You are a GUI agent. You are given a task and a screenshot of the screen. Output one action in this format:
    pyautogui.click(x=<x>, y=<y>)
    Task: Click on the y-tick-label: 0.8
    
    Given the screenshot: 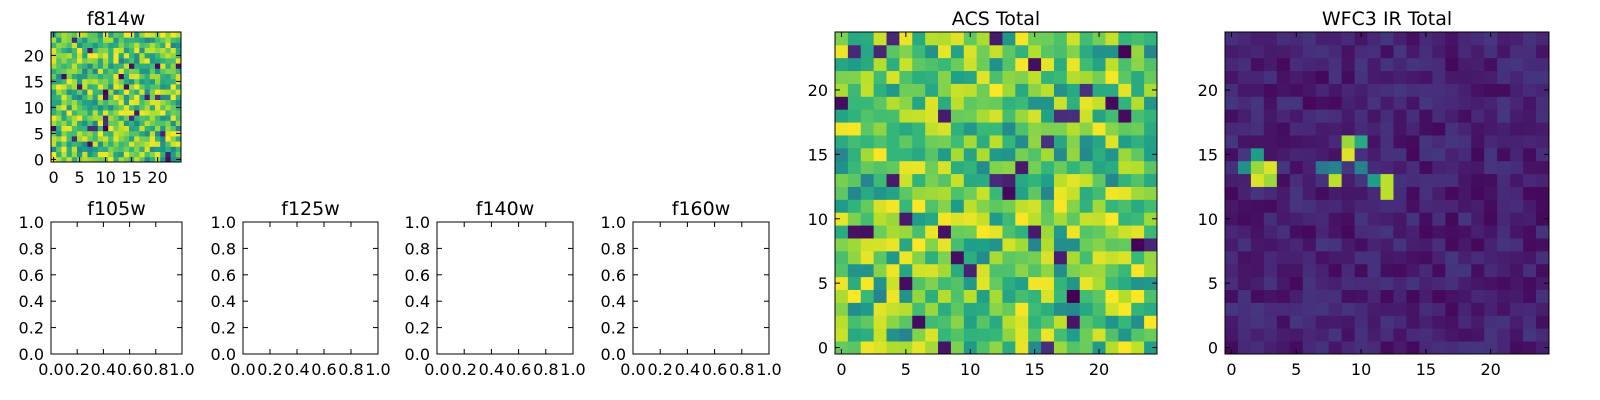 What is the action you would take?
    pyautogui.click(x=31, y=248)
    